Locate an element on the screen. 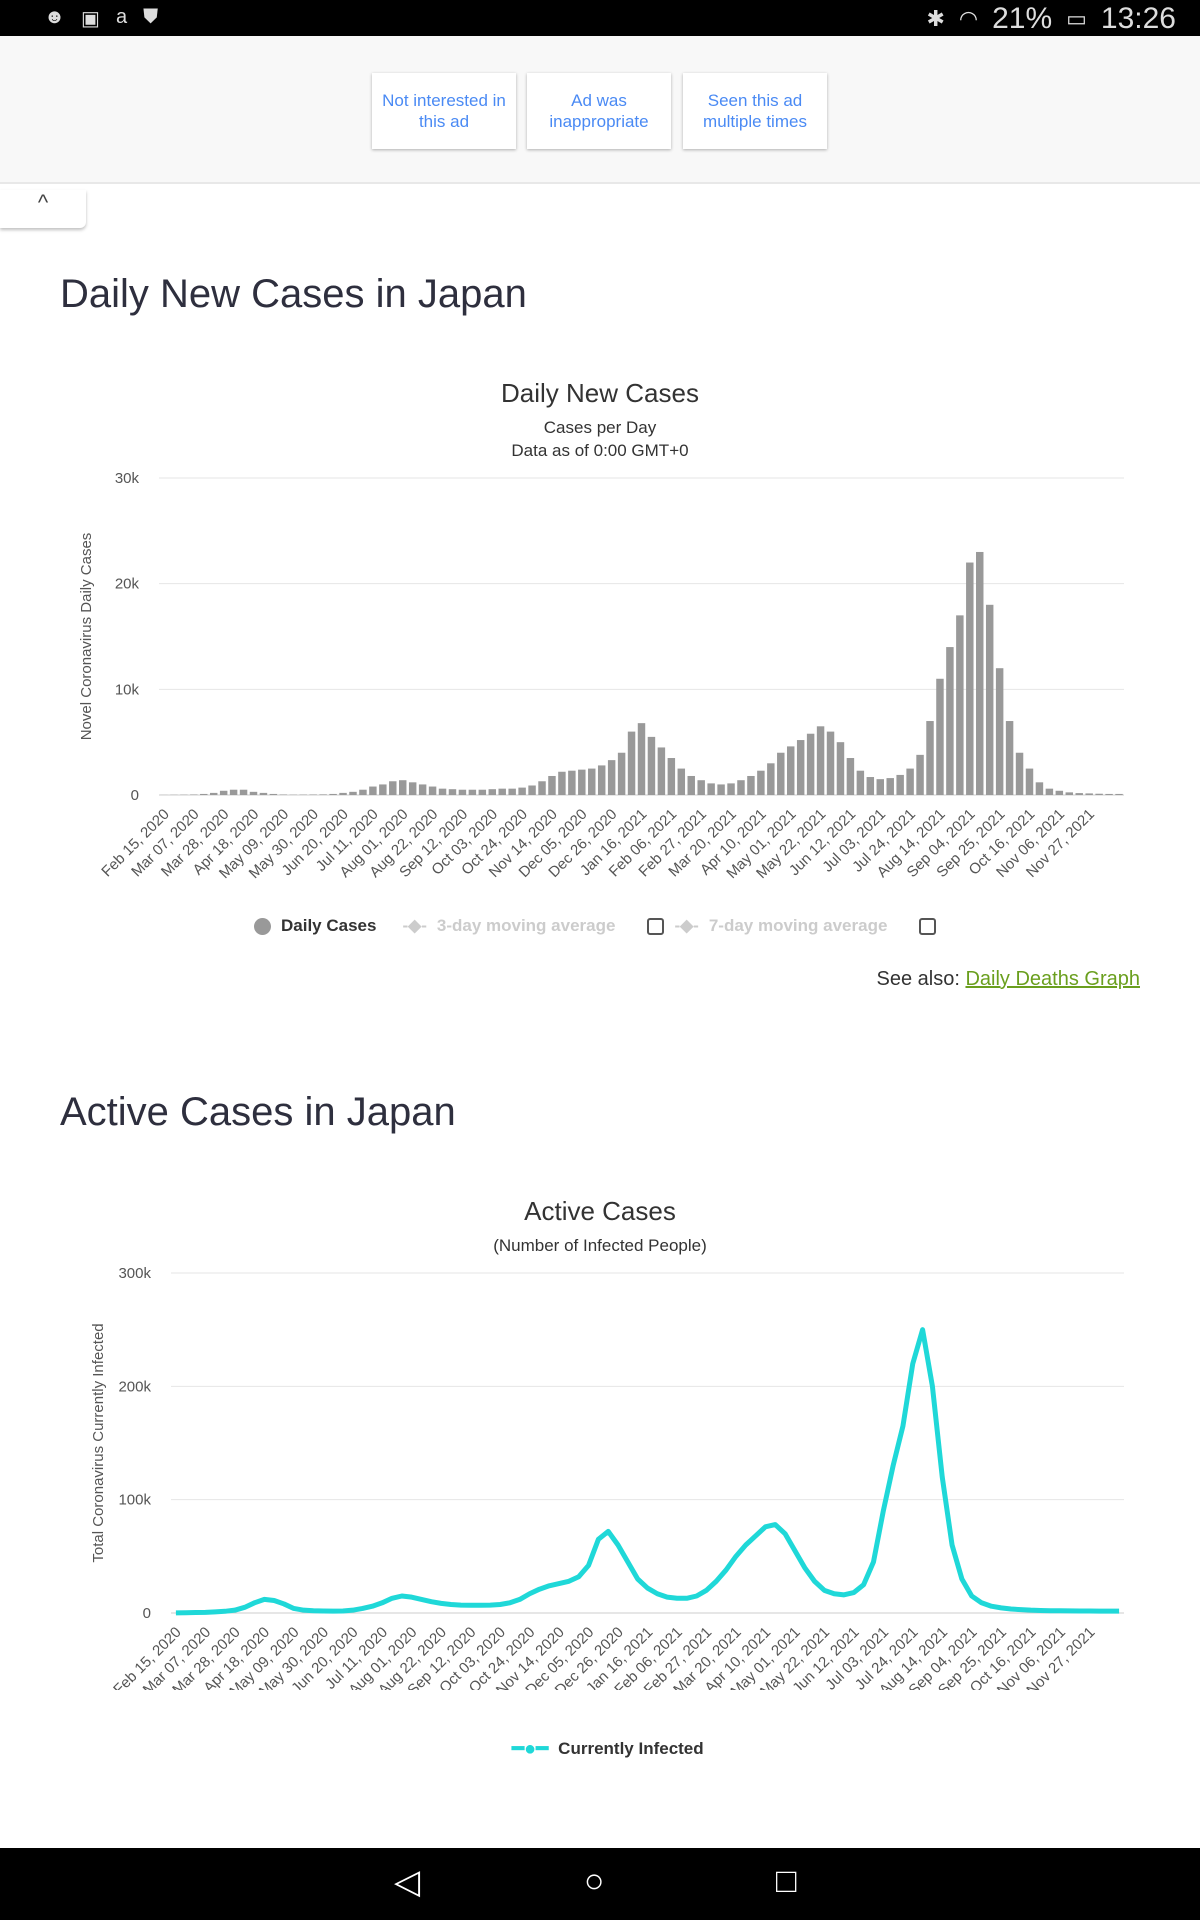  clock: 13:26 is located at coordinates (1138, 18).